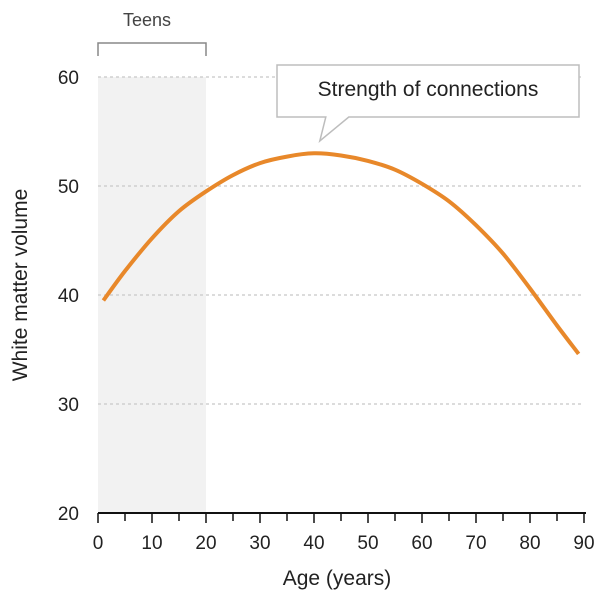  What do you see at coordinates (68, 187) in the screenshot?
I see `y-tick-label: 50` at bounding box center [68, 187].